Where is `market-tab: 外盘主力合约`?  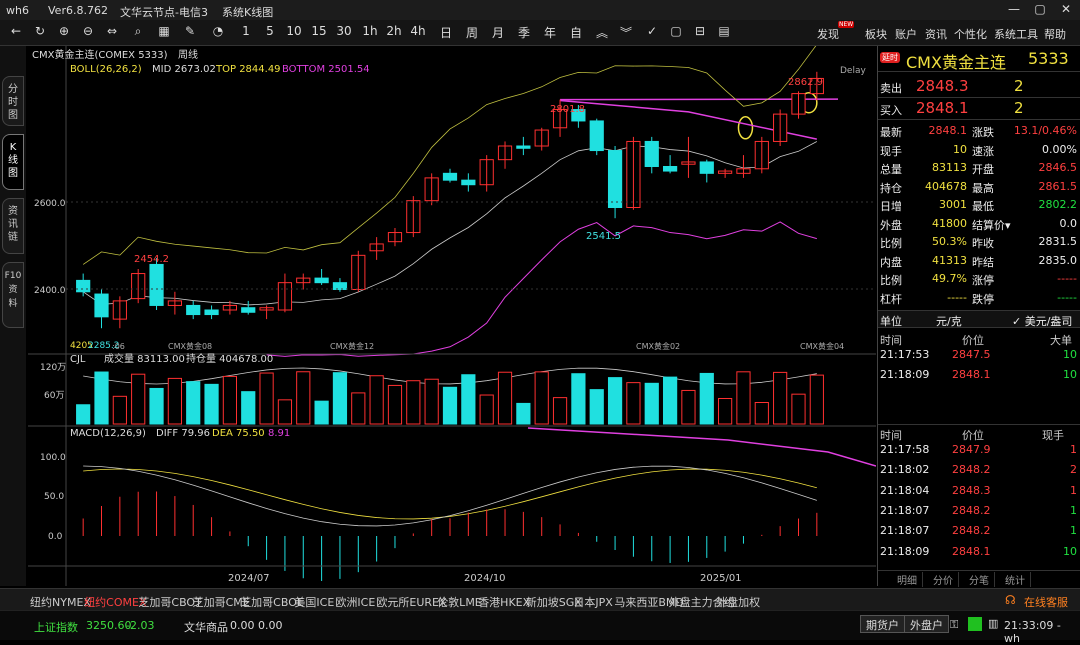 market-tab: 外盘主力合约 is located at coordinates (701, 602).